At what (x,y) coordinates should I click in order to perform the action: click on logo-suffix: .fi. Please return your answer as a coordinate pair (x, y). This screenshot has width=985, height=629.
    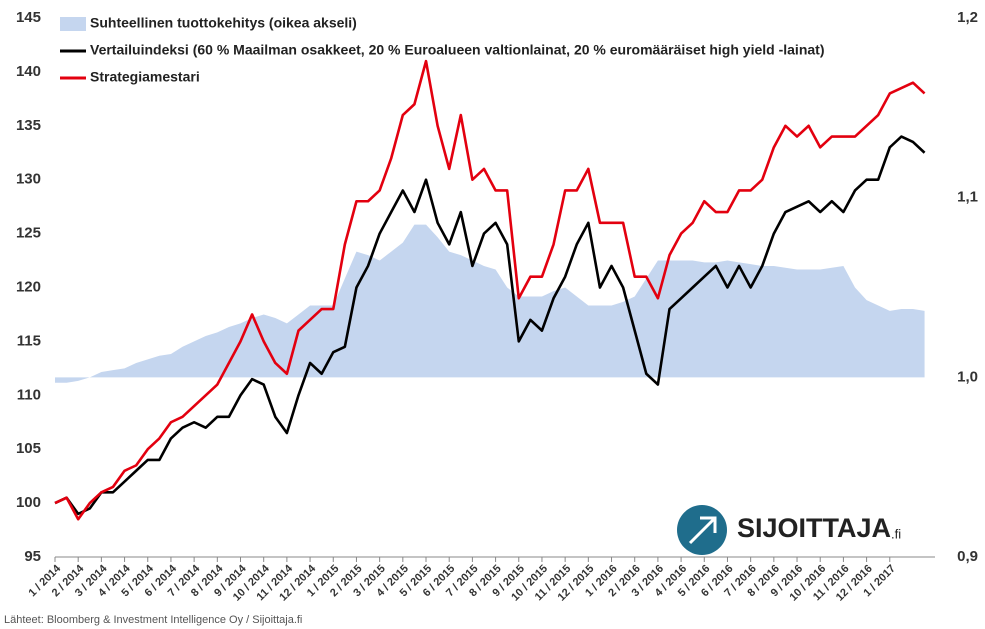
    Looking at the image, I should click on (896, 533).